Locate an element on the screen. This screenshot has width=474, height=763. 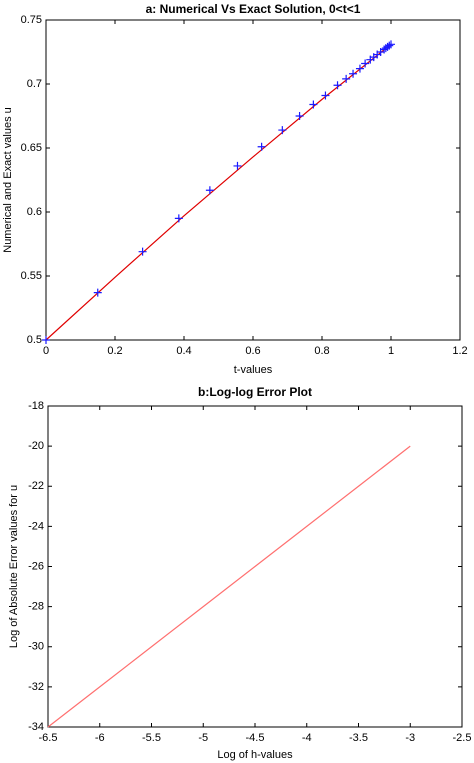
y-tick-label: -28 is located at coordinates (36, 607).